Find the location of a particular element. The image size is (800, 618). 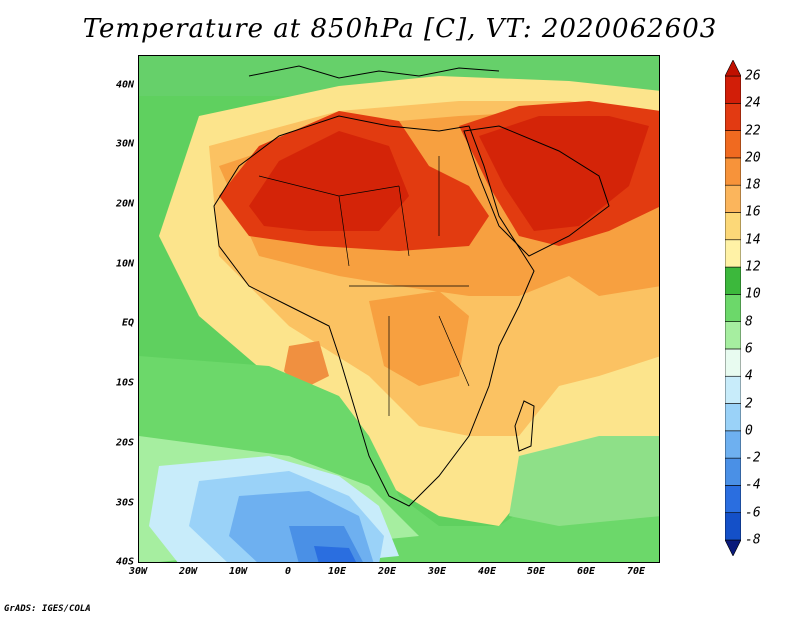

colorbar is located at coordinates (733, 308).